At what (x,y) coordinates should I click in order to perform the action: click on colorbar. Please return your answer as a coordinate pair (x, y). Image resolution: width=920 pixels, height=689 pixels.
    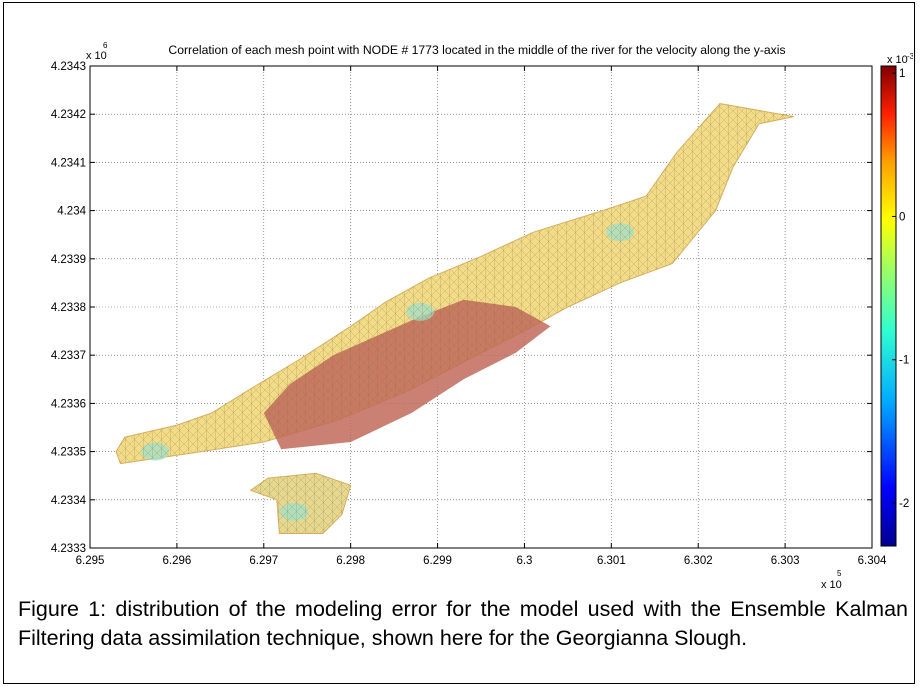
    Looking at the image, I should click on (888, 306).